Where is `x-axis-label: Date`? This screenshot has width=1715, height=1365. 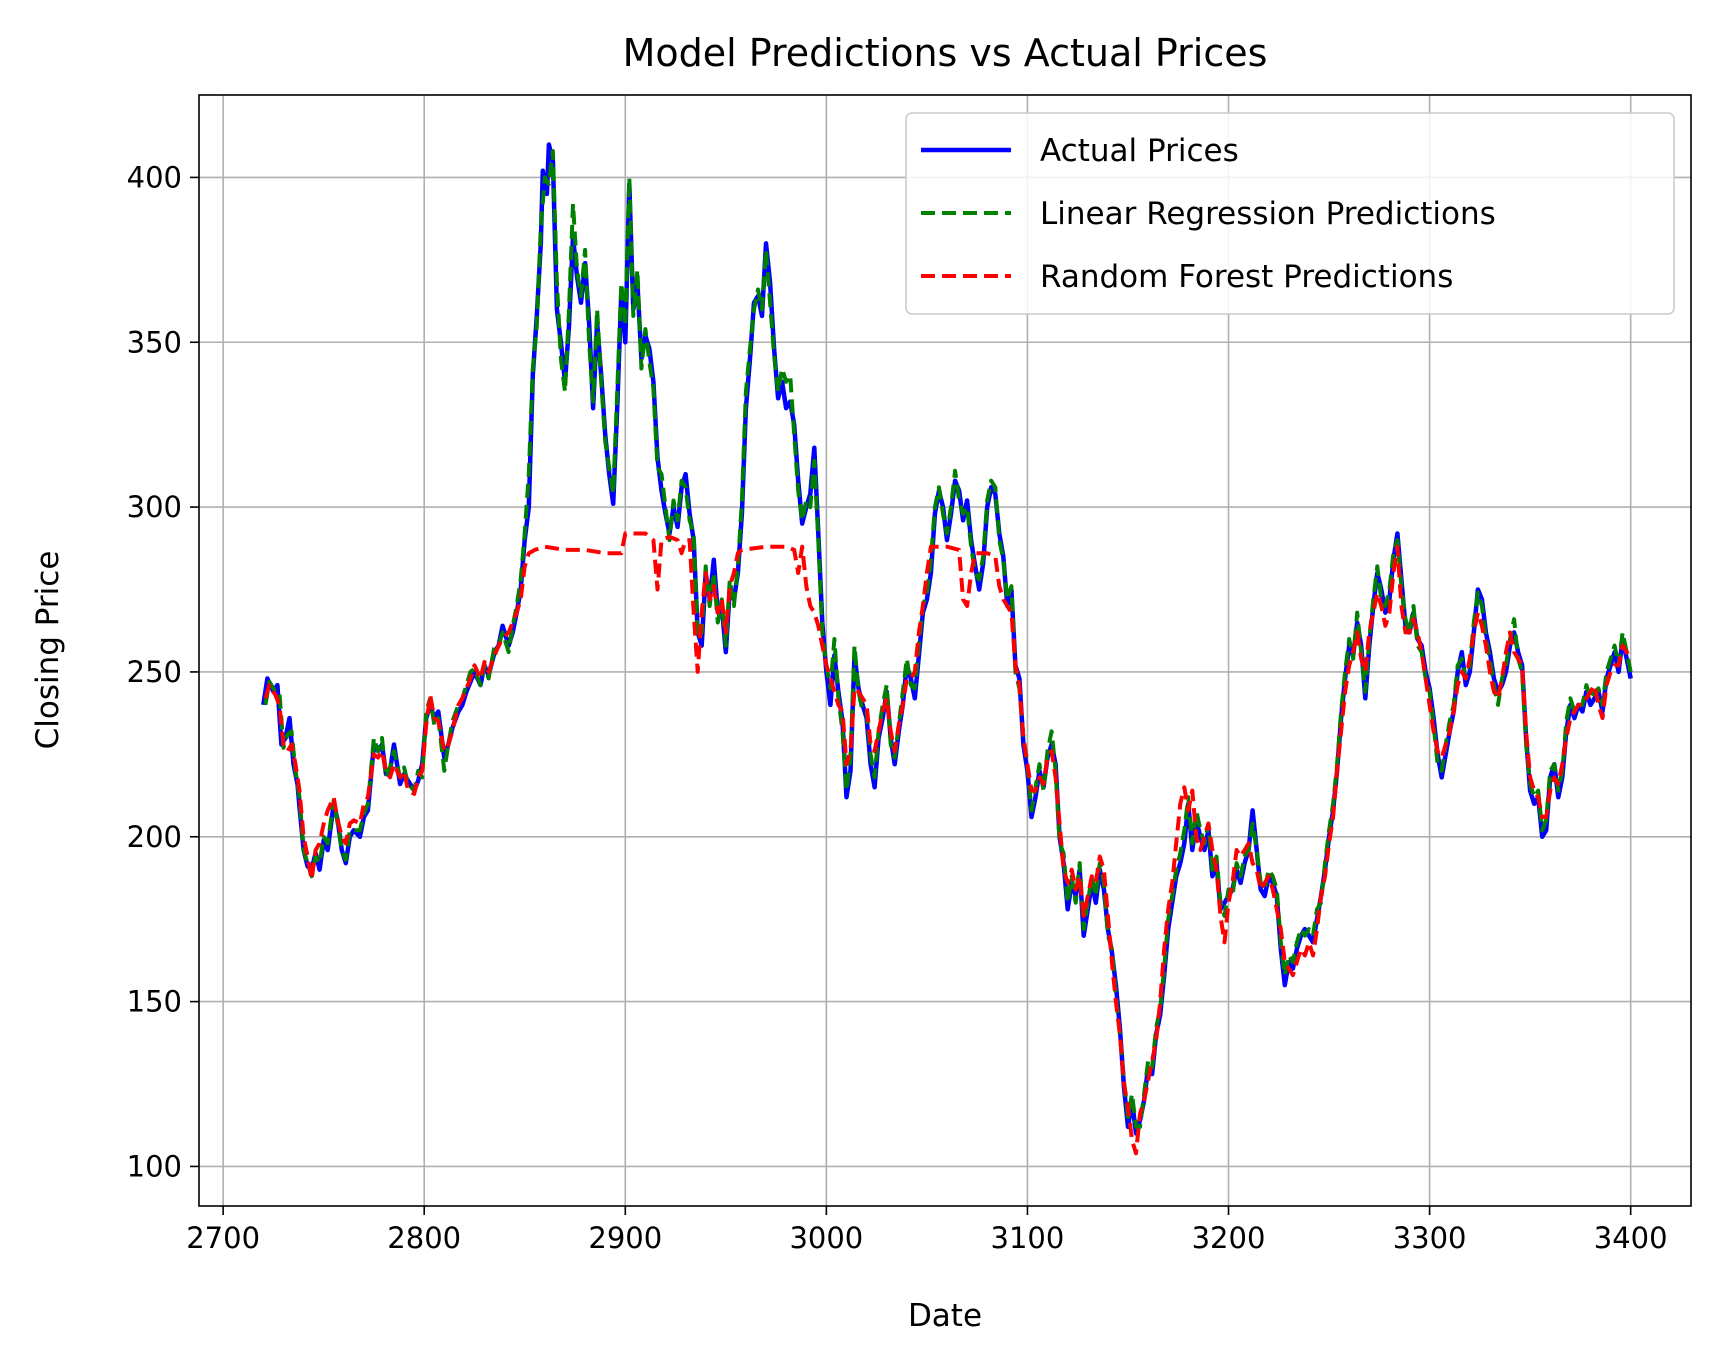 x-axis-label: Date is located at coordinates (945, 1316).